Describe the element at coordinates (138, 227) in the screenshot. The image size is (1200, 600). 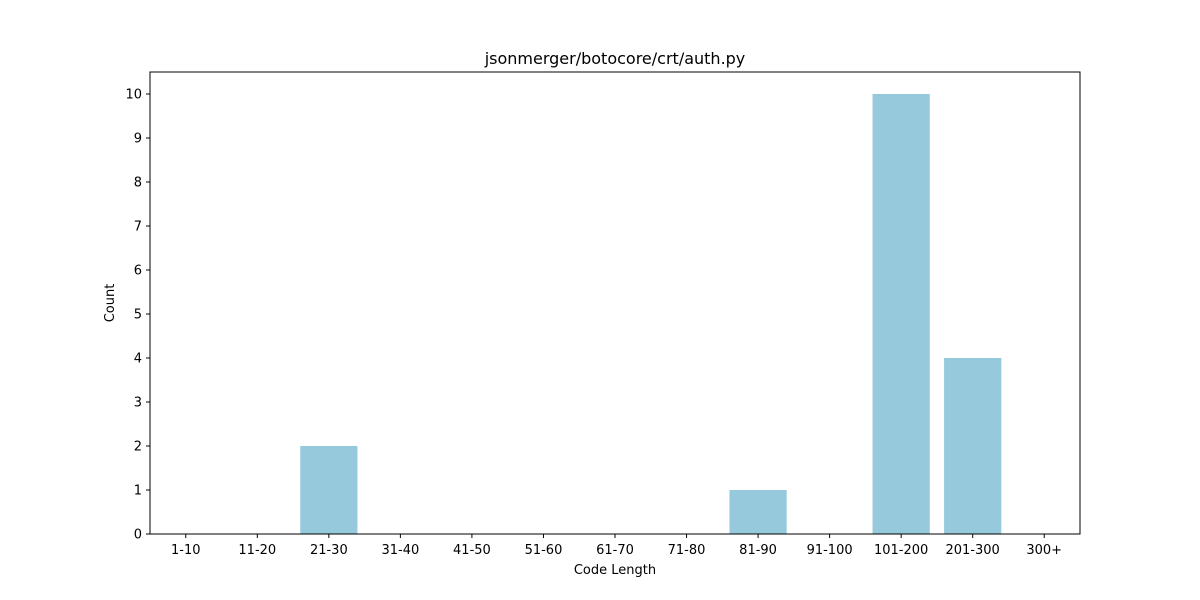
I see `y-tick-label: 7` at that location.